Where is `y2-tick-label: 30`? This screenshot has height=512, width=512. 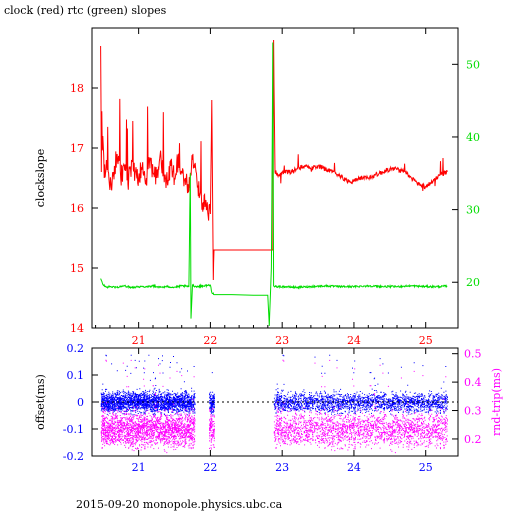
y2-tick-label: 30 is located at coordinates (473, 210).